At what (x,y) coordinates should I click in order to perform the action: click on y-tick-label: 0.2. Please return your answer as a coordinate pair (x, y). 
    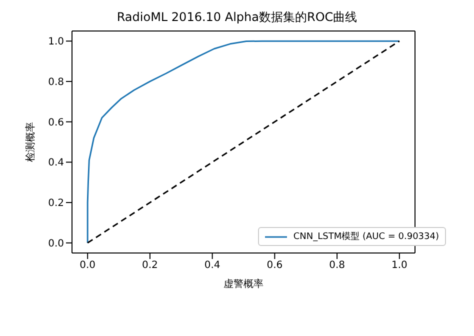
    Looking at the image, I should click on (56, 204).